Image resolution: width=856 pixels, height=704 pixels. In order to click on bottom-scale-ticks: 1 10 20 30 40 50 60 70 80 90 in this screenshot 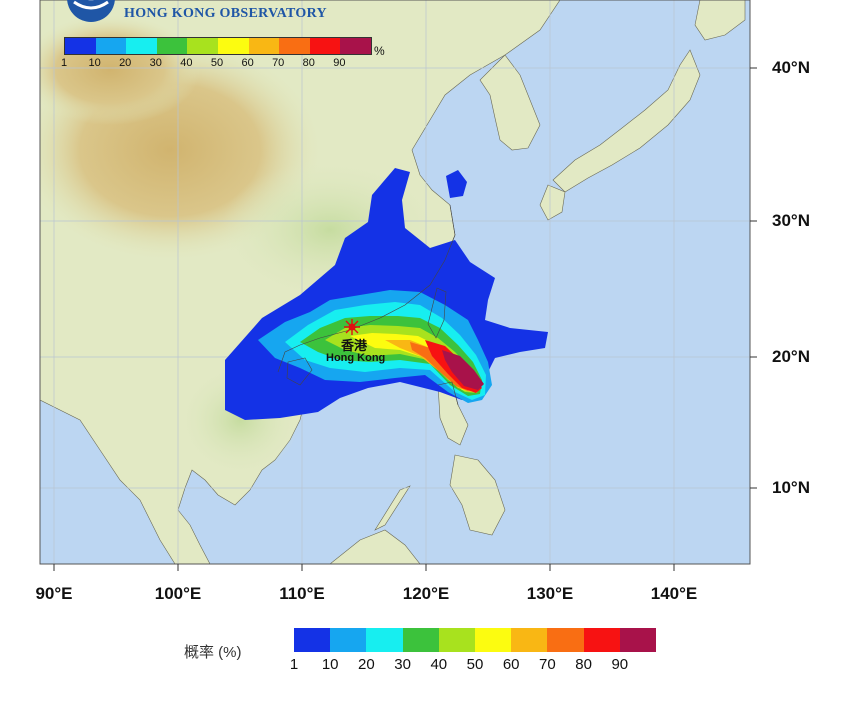, I will do `click(482, 662)`.